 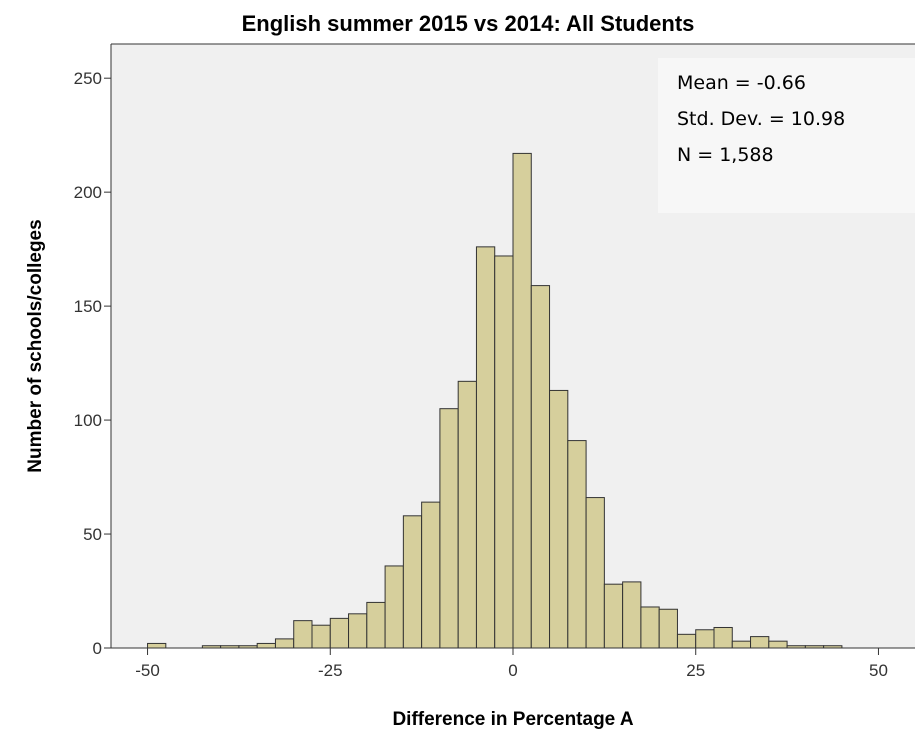 What do you see at coordinates (92, 534) in the screenshot?
I see `y-tick-label-1: 50` at bounding box center [92, 534].